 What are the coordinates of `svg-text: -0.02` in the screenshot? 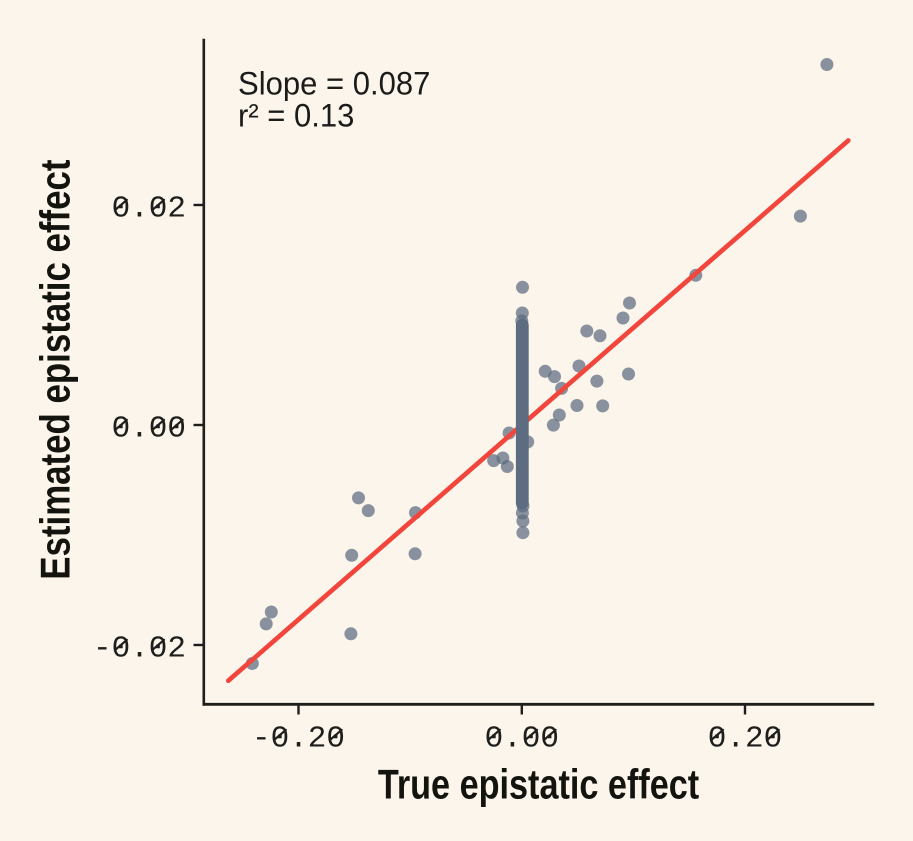 It's located at (139, 648).